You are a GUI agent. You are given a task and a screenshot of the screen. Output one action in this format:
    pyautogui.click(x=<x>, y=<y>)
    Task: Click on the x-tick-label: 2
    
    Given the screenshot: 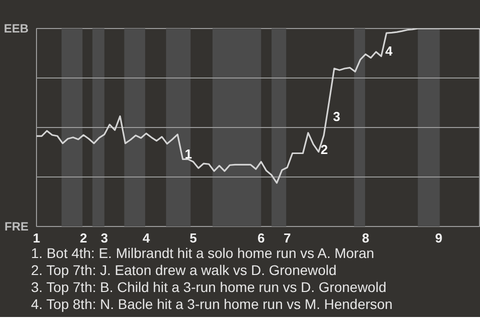 What is the action you would take?
    pyautogui.click(x=84, y=238)
    